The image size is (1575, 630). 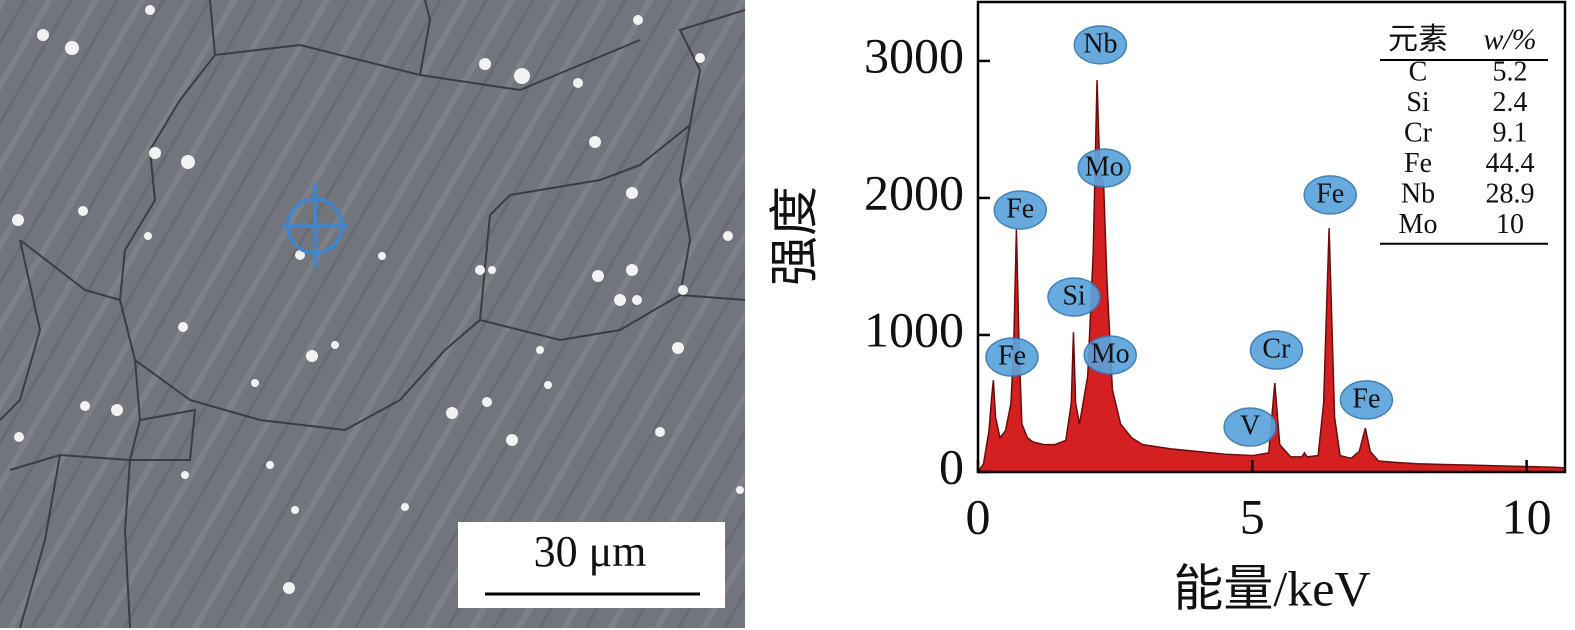 What do you see at coordinates (590, 551) in the screenshot?
I see `scale-bar-label: 30 μm` at bounding box center [590, 551].